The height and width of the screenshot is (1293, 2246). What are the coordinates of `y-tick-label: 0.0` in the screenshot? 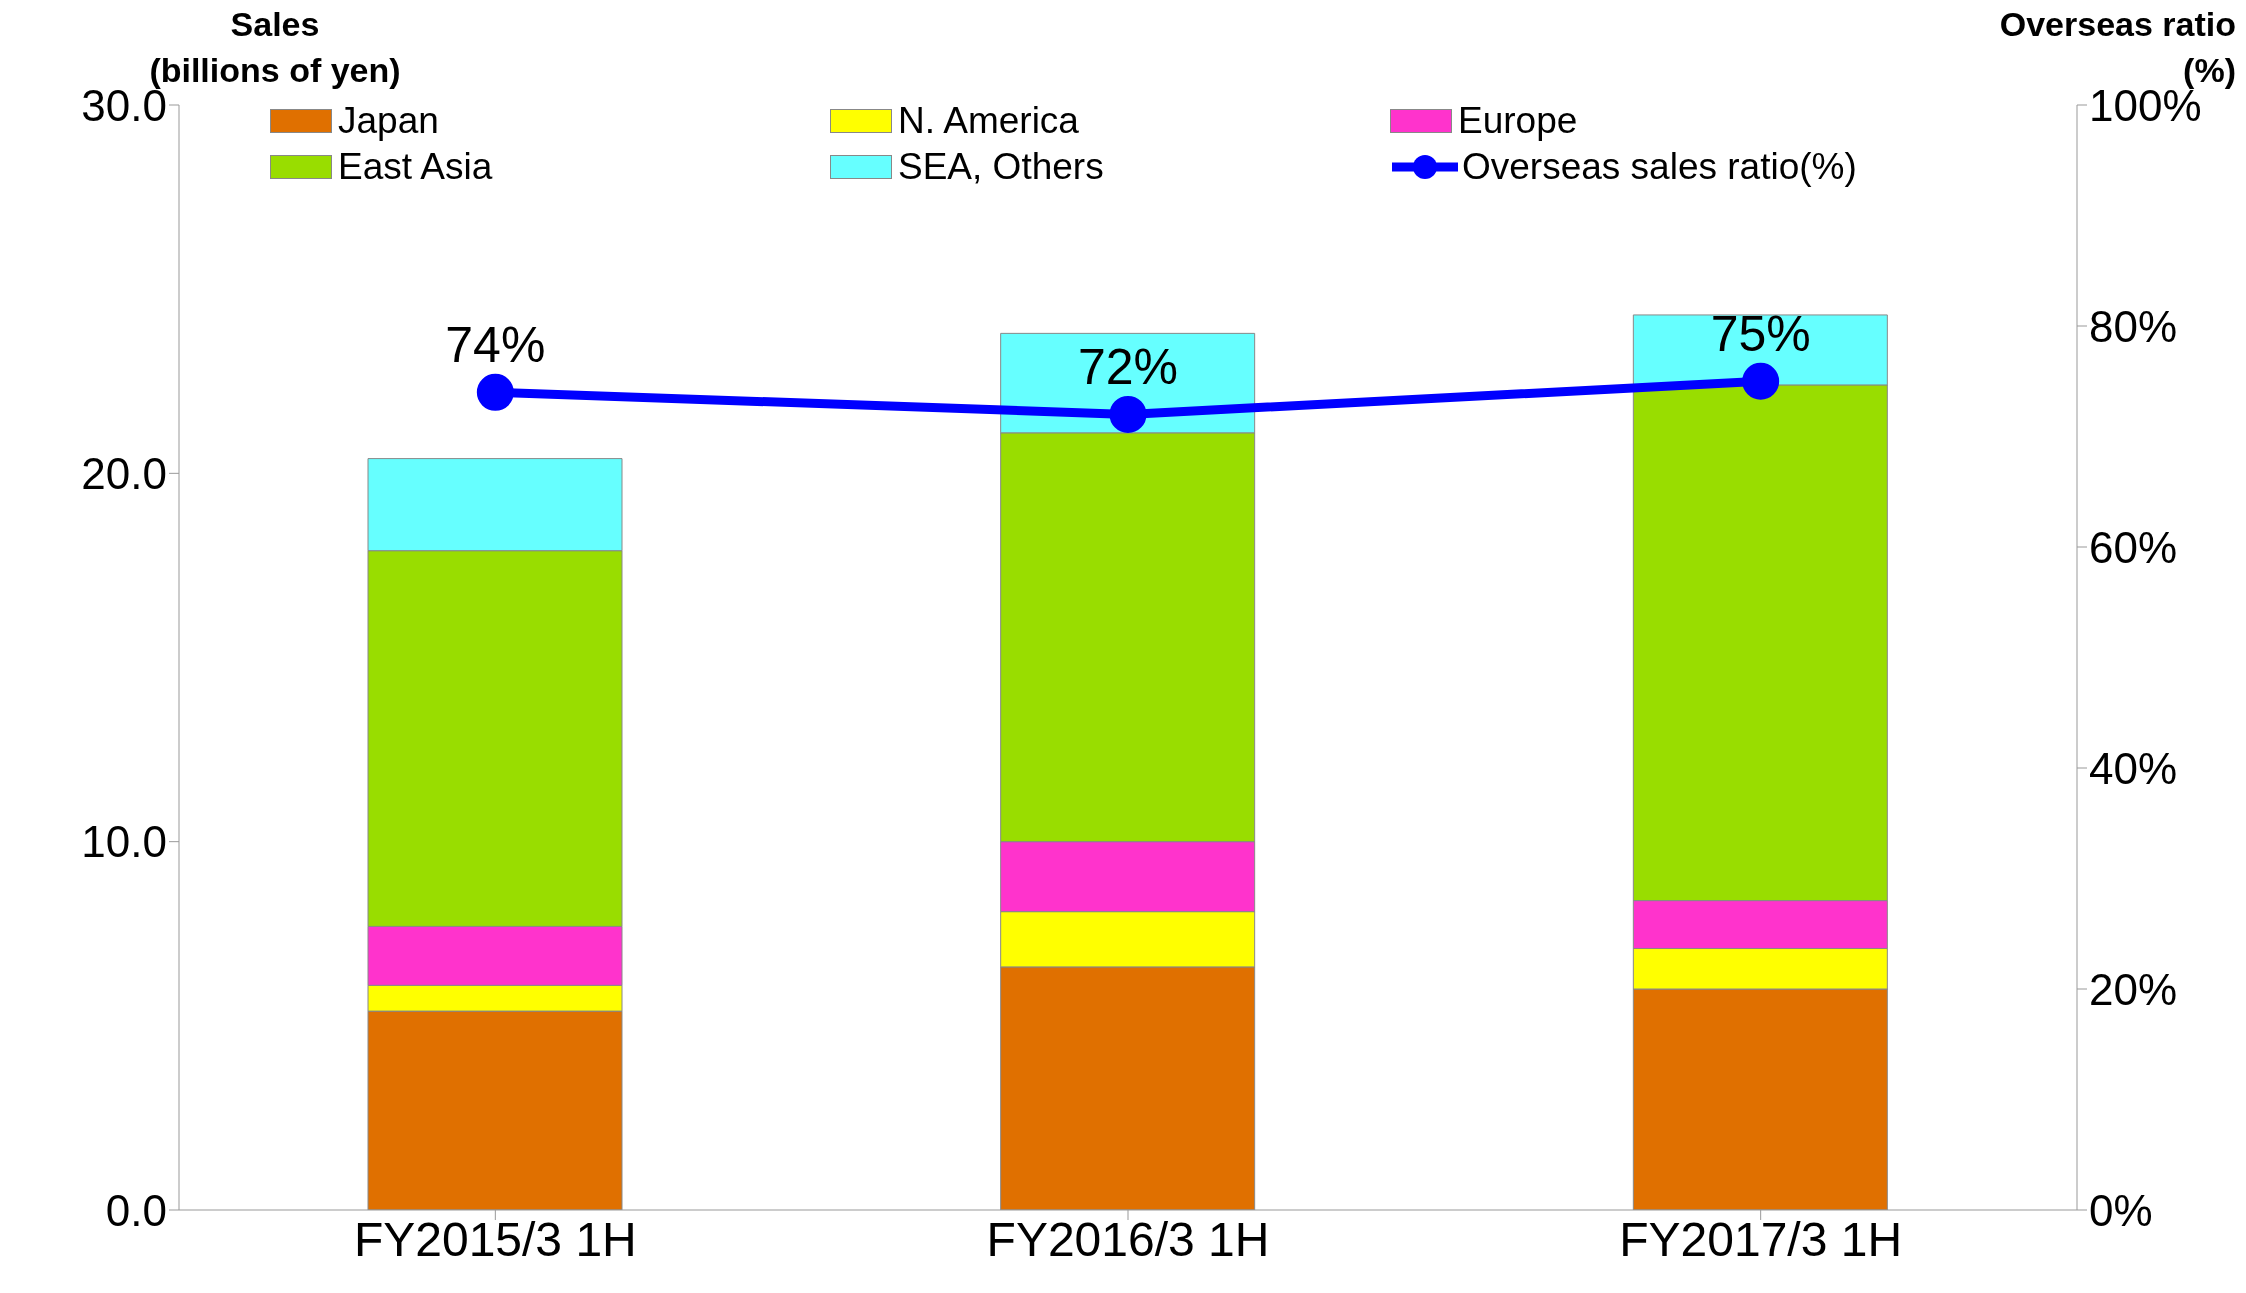 It's located at (136, 1210).